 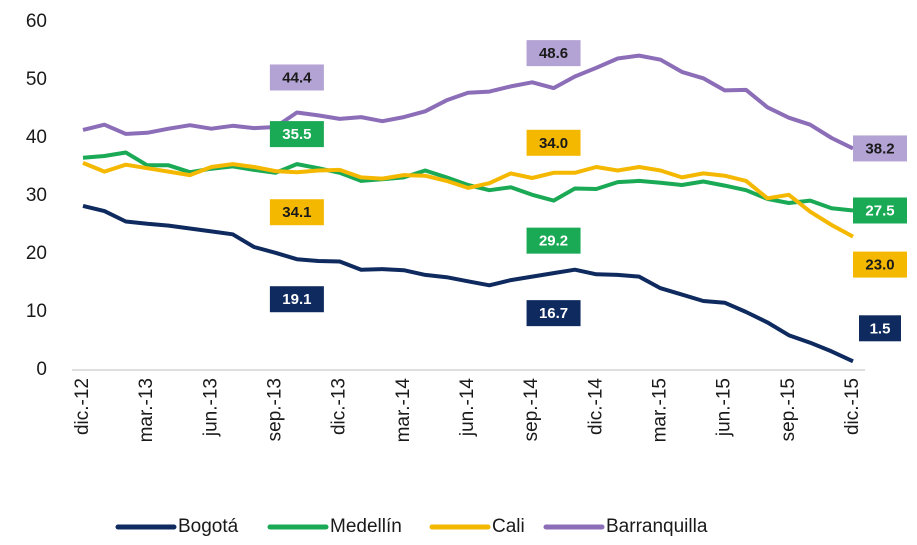 I want to click on data-label-text: 38.2, so click(x=879, y=148).